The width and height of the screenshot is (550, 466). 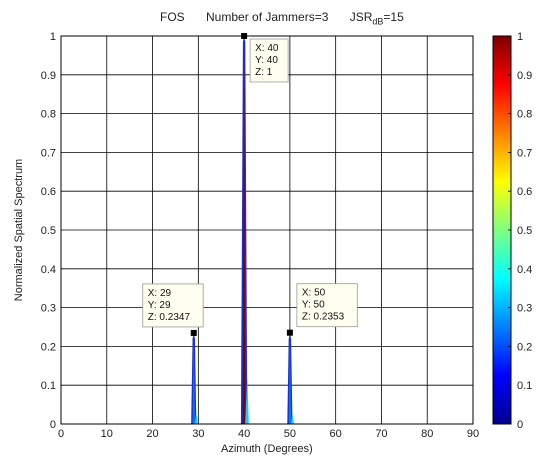 I want to click on y-tick-label: 0.8, so click(x=48, y=115).